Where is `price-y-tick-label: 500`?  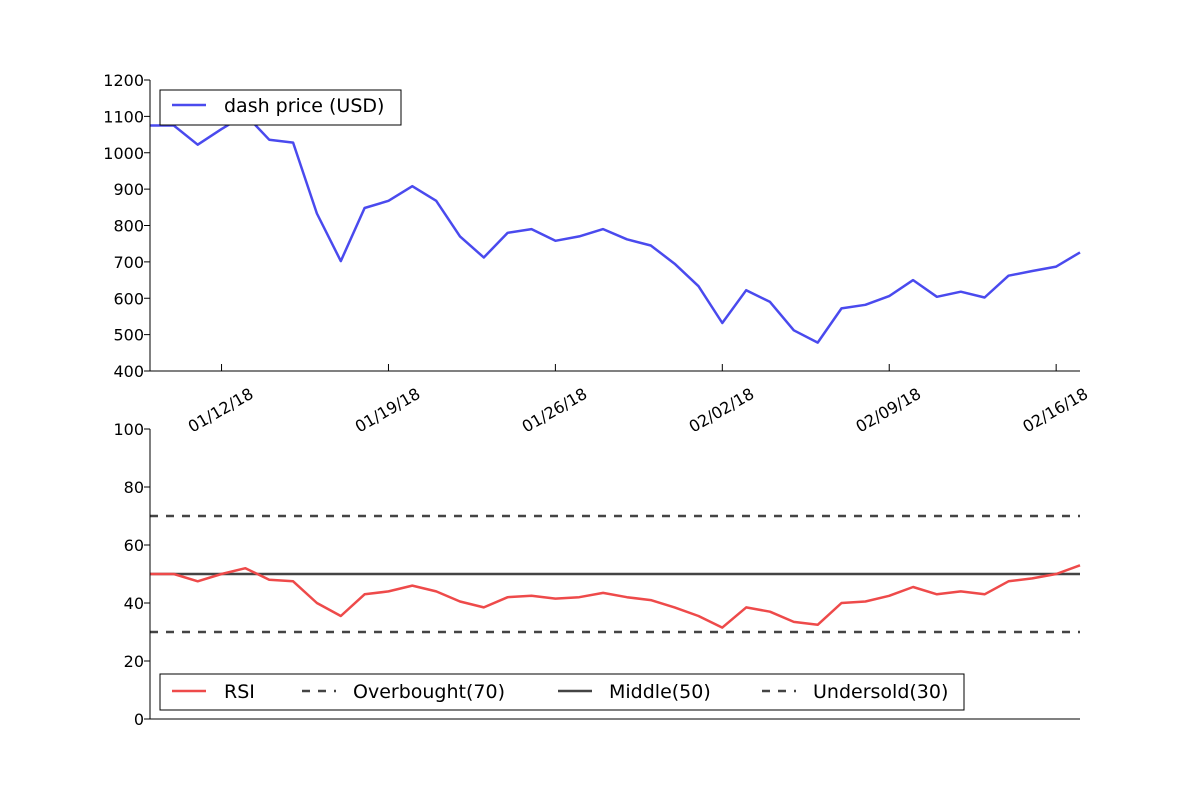
price-y-tick-label: 500 is located at coordinates (128, 335).